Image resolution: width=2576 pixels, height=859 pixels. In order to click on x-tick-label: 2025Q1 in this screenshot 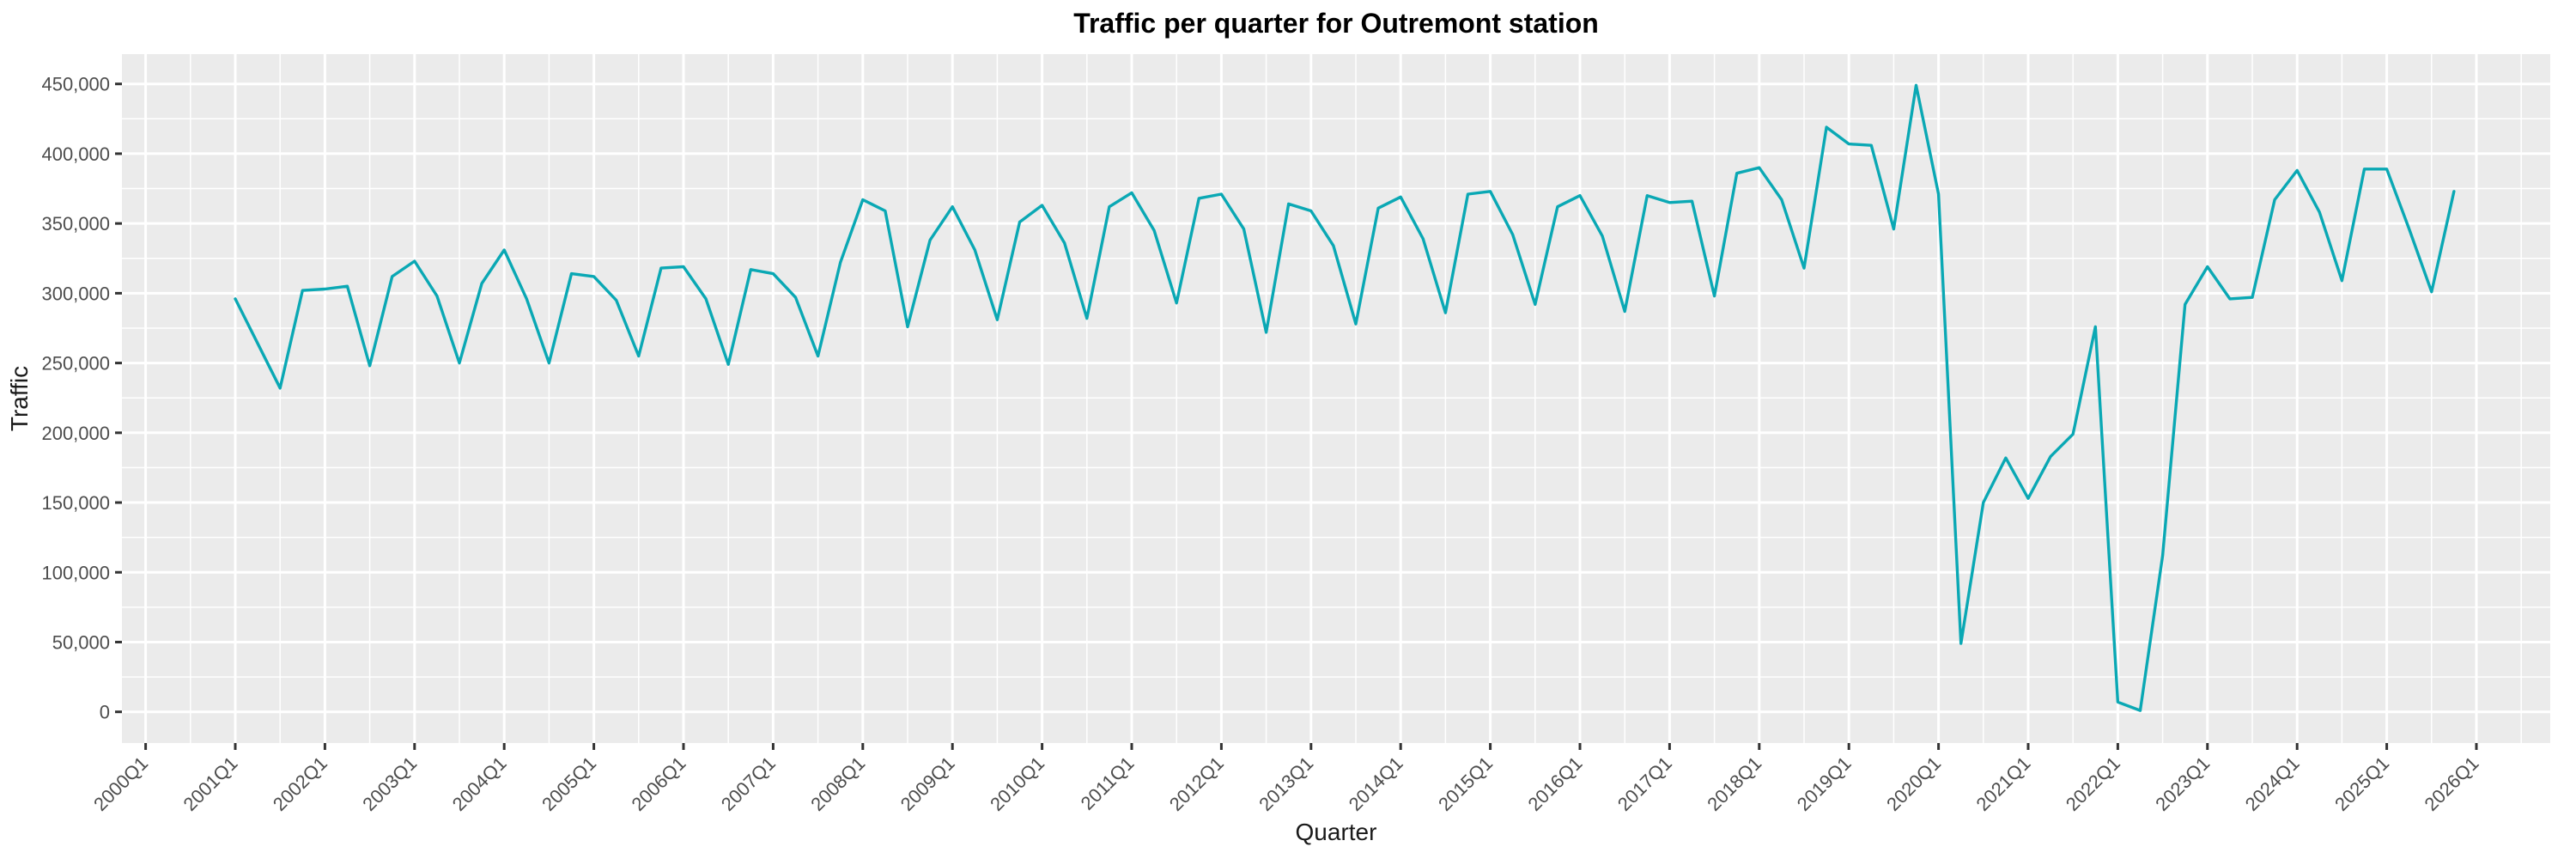, I will do `click(2361, 783)`.